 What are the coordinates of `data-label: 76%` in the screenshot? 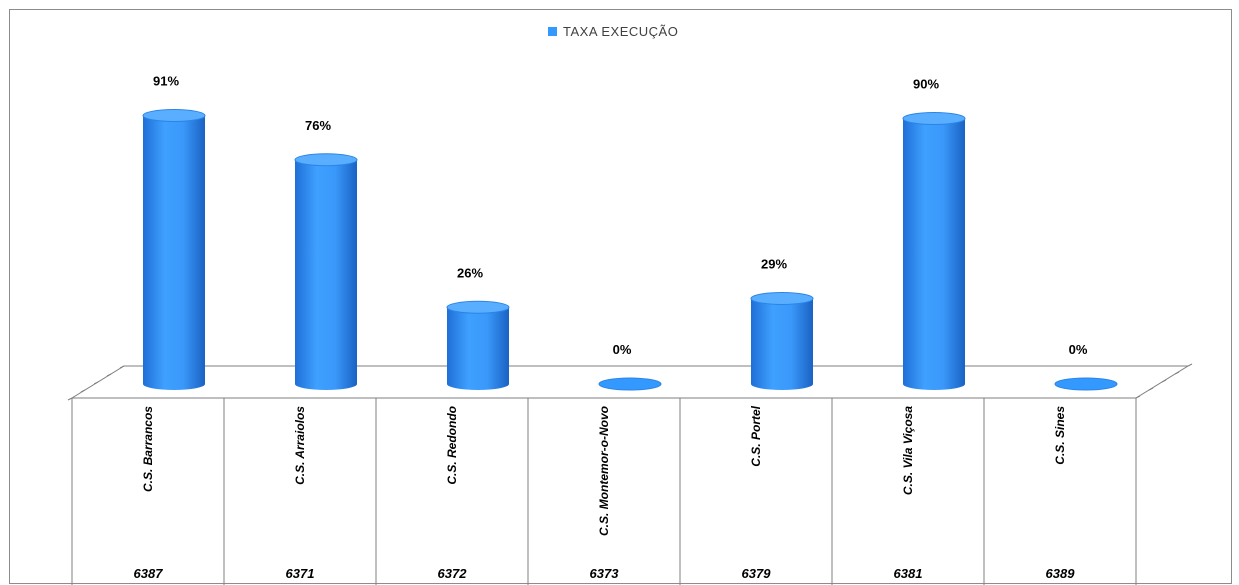 It's located at (318, 125).